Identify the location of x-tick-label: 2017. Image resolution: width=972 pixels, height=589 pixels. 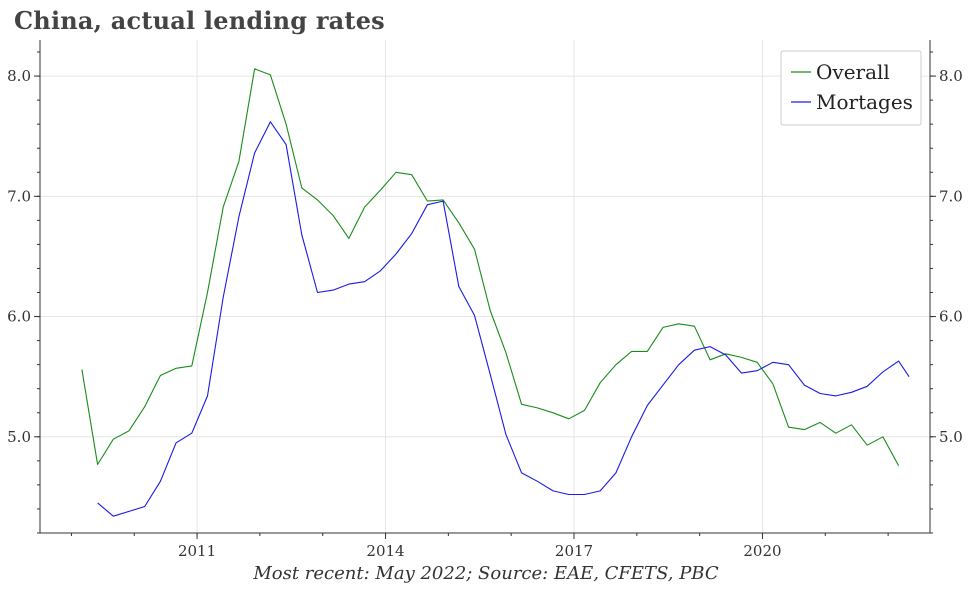
(574, 551).